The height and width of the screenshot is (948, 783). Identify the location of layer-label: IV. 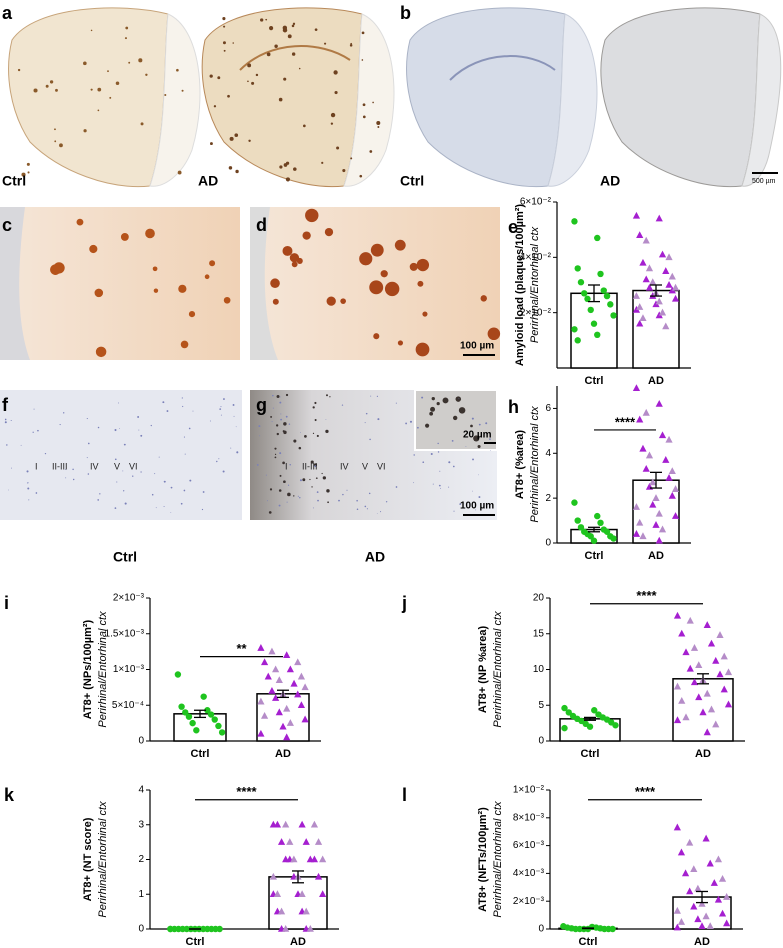
(344, 466).